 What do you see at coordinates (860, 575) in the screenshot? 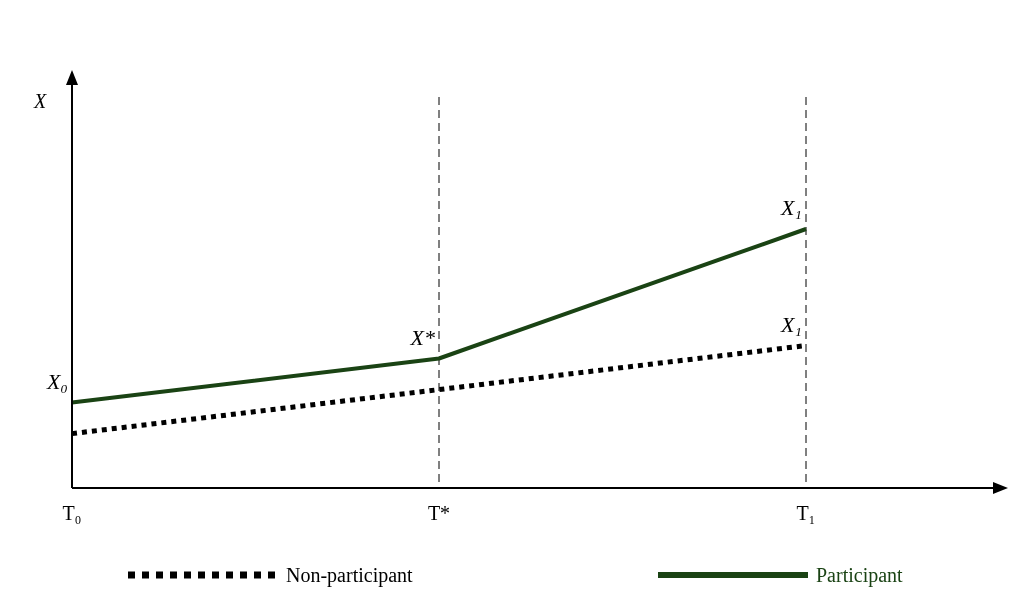
I see `text: Participant` at bounding box center [860, 575].